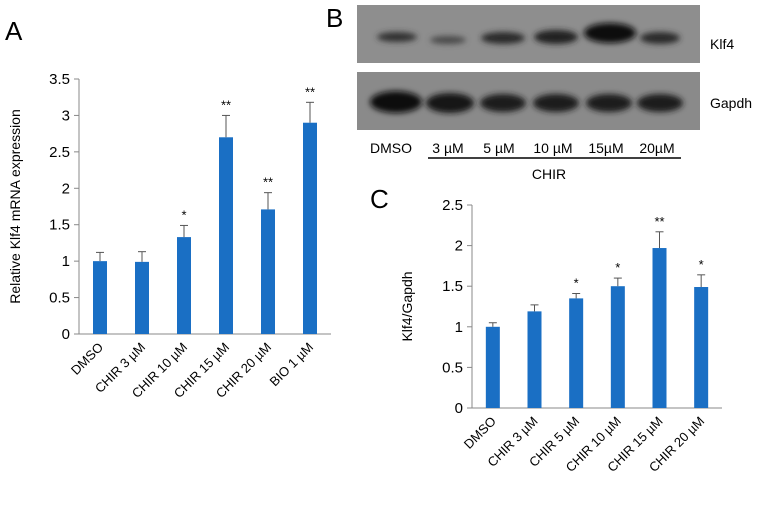 The height and width of the screenshot is (508, 763). I want to click on lane-label: 15µM, so click(605, 148).